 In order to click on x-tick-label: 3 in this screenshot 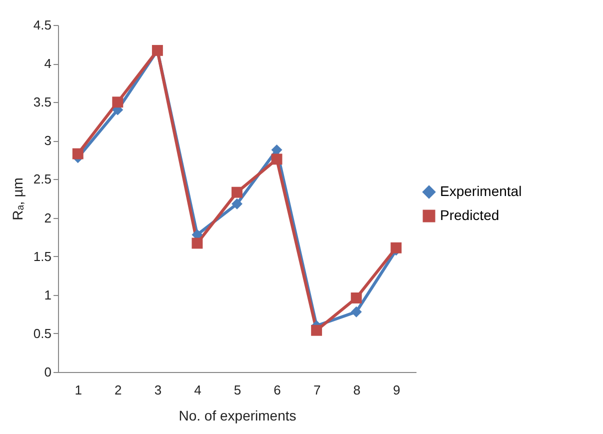, I will do `click(158, 390)`.